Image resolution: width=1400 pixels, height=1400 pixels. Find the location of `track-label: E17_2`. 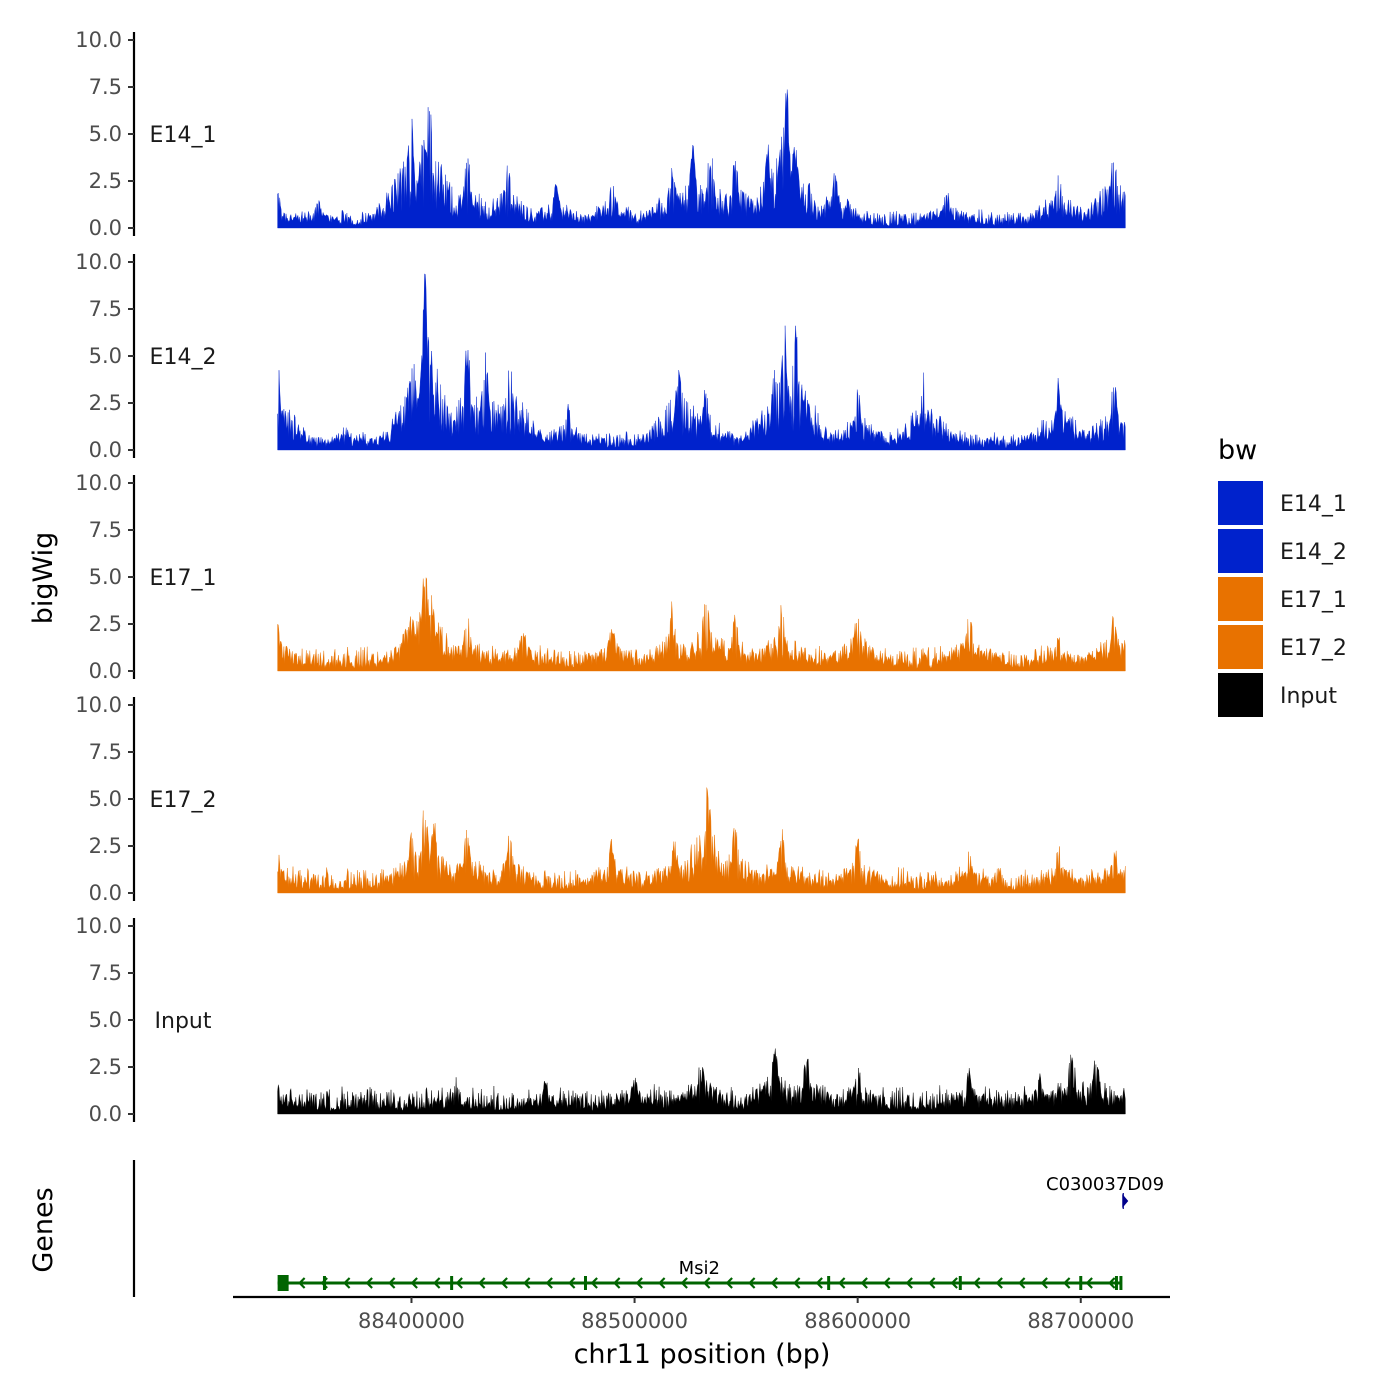

track-label: E17_2 is located at coordinates (183, 800).